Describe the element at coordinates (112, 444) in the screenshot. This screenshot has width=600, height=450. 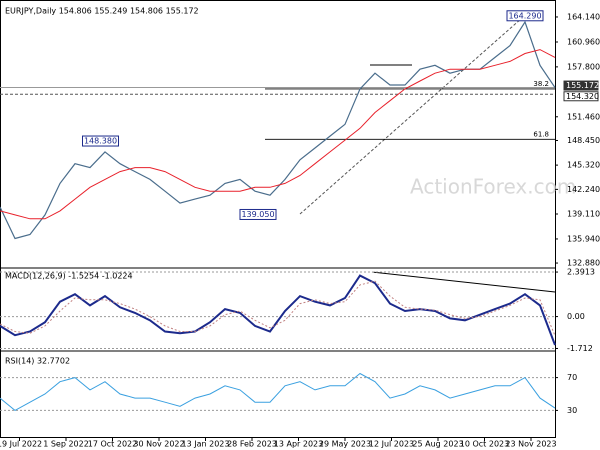
I see `x-tick-label: 17 Oct 2022` at that location.